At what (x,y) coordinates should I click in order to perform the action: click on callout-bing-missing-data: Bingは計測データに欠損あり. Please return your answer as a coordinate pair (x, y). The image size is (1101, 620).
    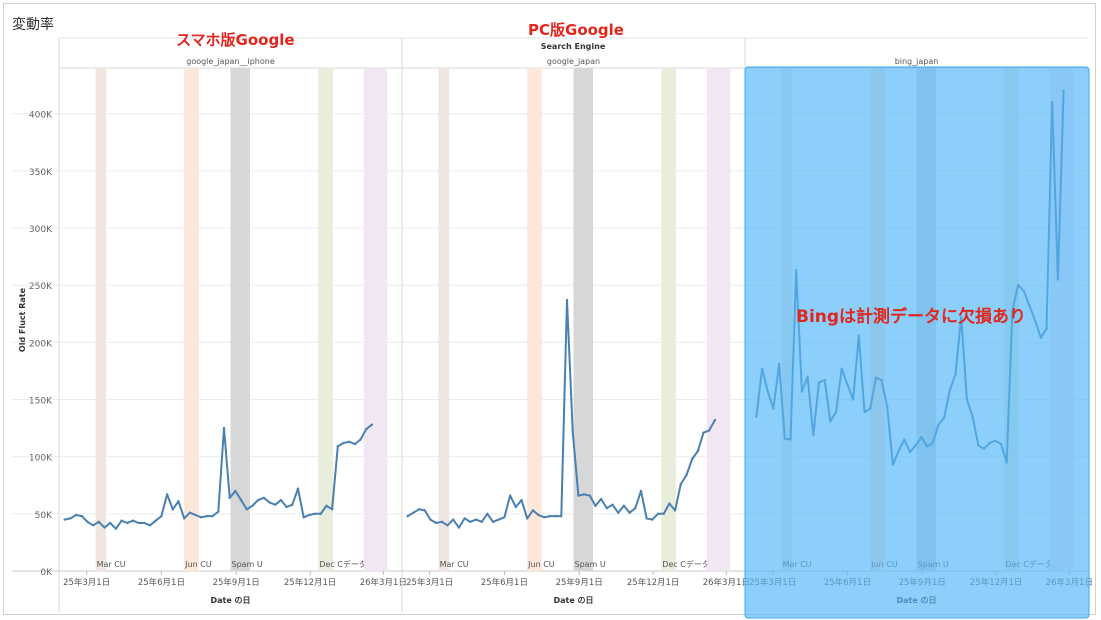
    Looking at the image, I should click on (911, 317).